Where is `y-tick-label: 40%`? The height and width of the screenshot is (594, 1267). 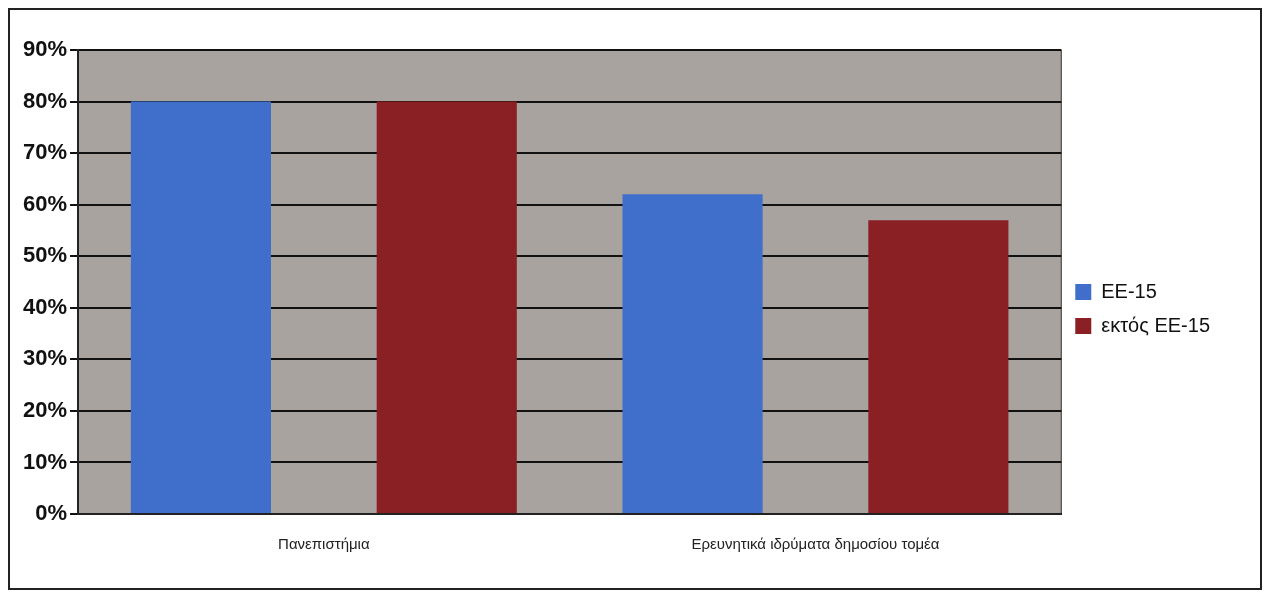 y-tick-label: 40% is located at coordinates (45, 306).